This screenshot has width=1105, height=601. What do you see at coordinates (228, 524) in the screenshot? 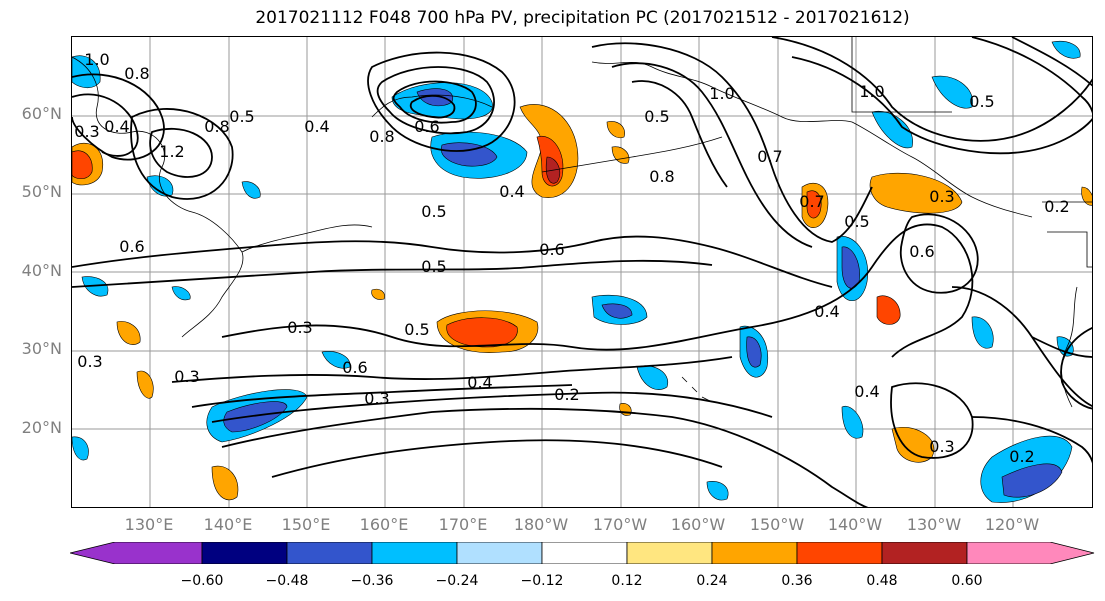
I see `lon-label: 140°E` at bounding box center [228, 524].